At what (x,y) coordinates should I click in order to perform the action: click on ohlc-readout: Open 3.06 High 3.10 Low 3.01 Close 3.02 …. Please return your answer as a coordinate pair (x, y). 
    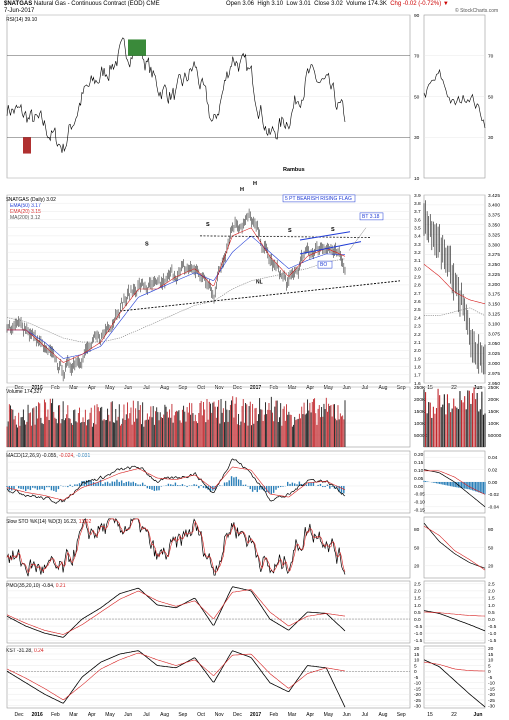
    Looking at the image, I should click on (337, 4).